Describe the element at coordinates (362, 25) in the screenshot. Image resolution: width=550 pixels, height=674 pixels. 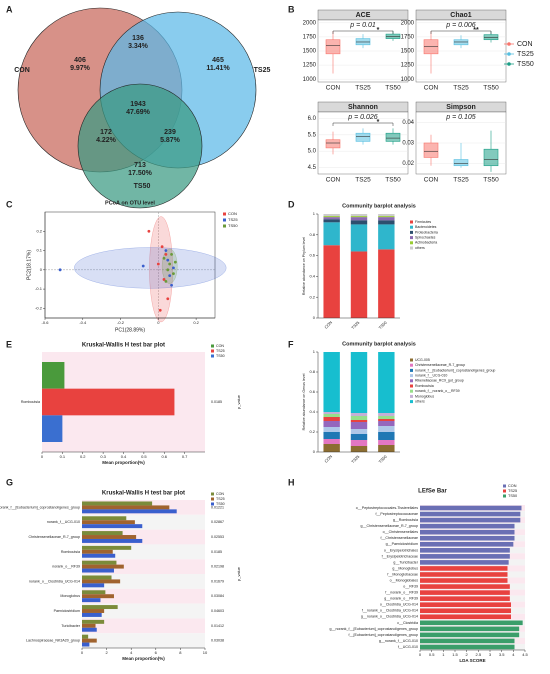
I see `p-label: p = 0.01` at that location.